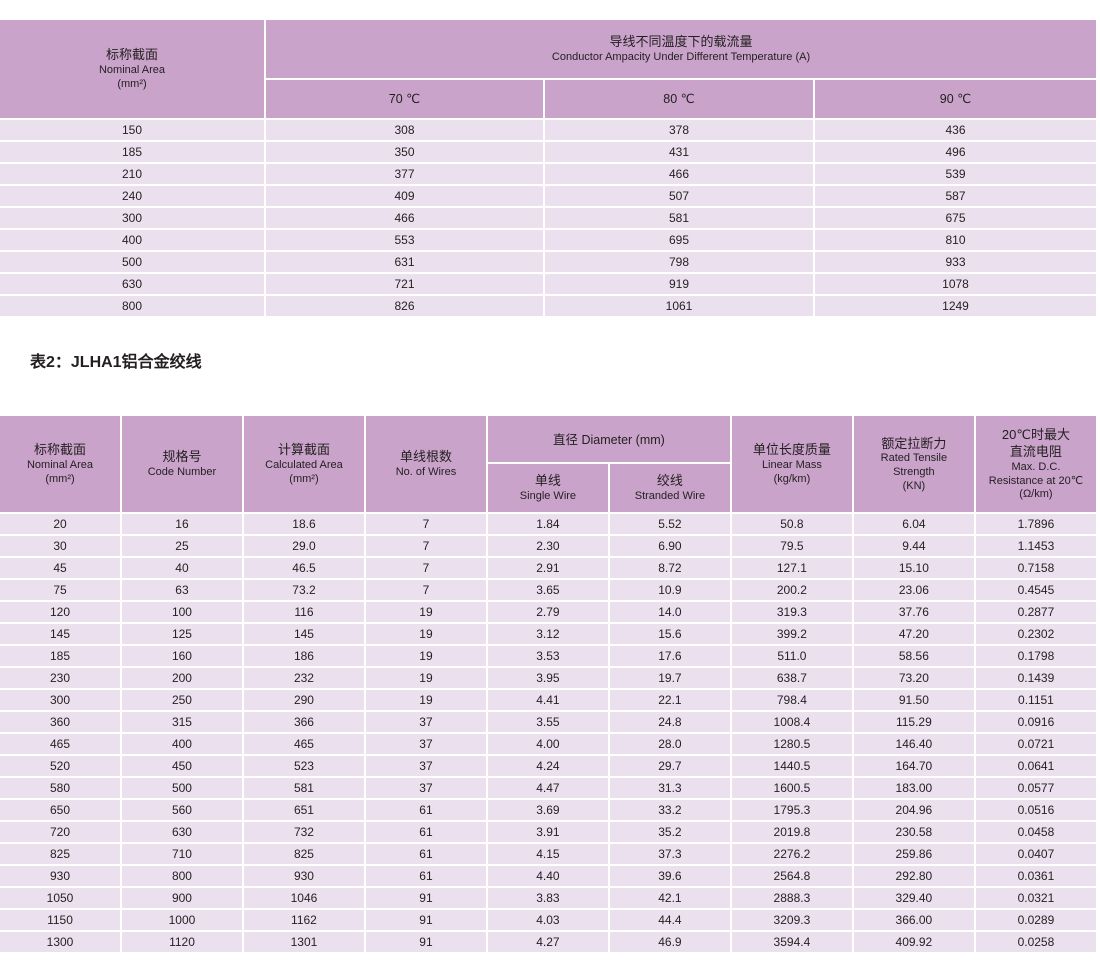  Describe the element at coordinates (955, 174) in the screenshot. I see `table-cell: 539` at that location.